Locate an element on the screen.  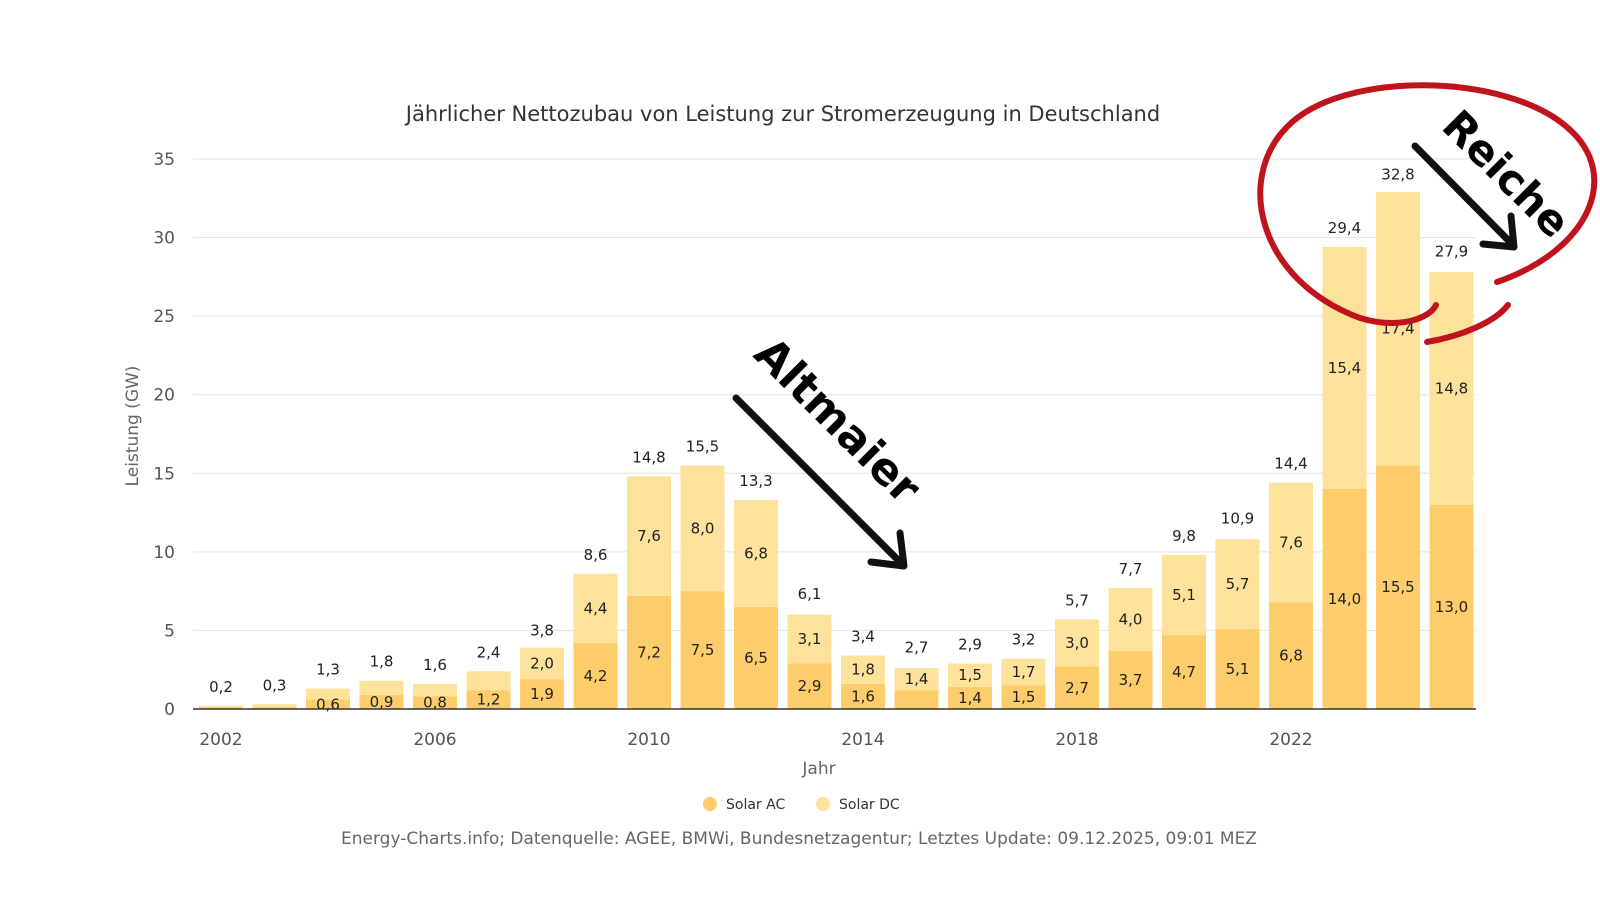
data-label: 1,5 is located at coordinates (970, 675).